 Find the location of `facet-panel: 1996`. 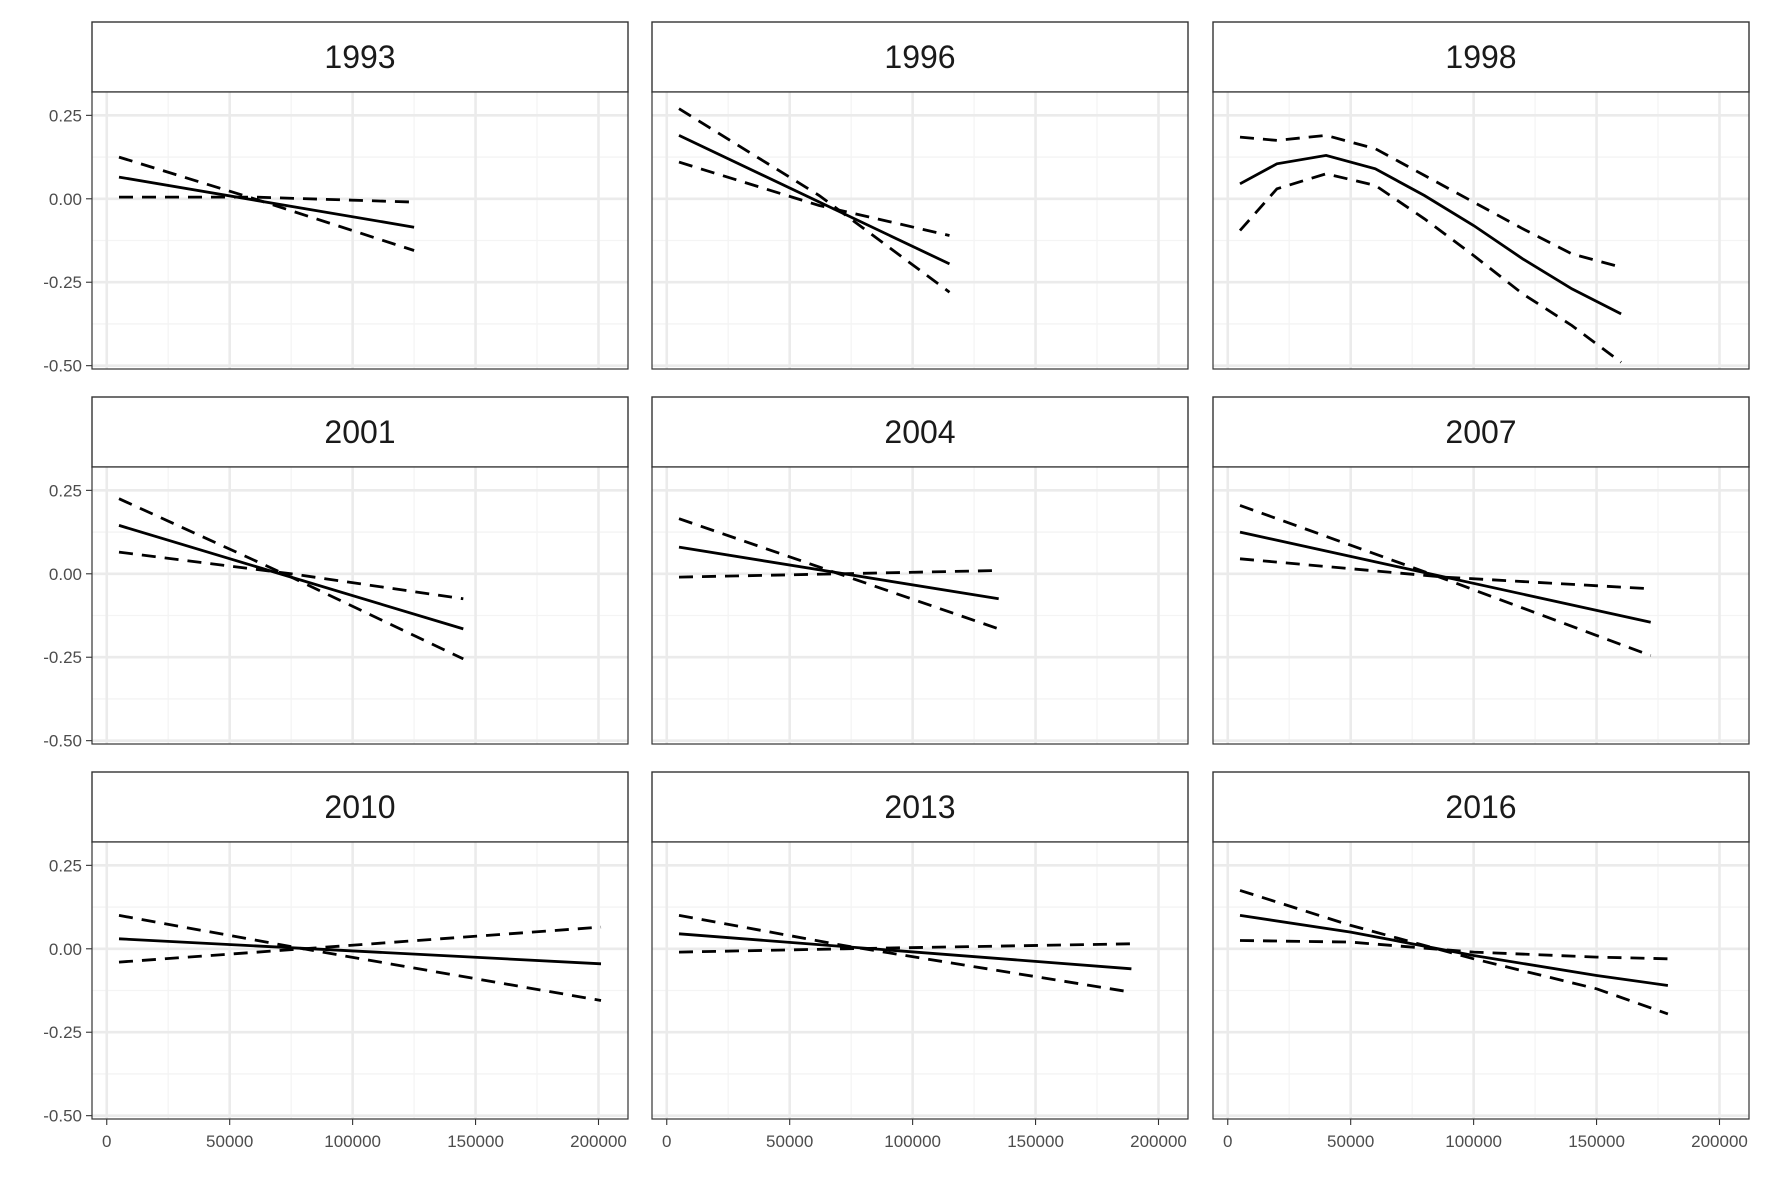

facet-panel: 1996 is located at coordinates (920, 195).